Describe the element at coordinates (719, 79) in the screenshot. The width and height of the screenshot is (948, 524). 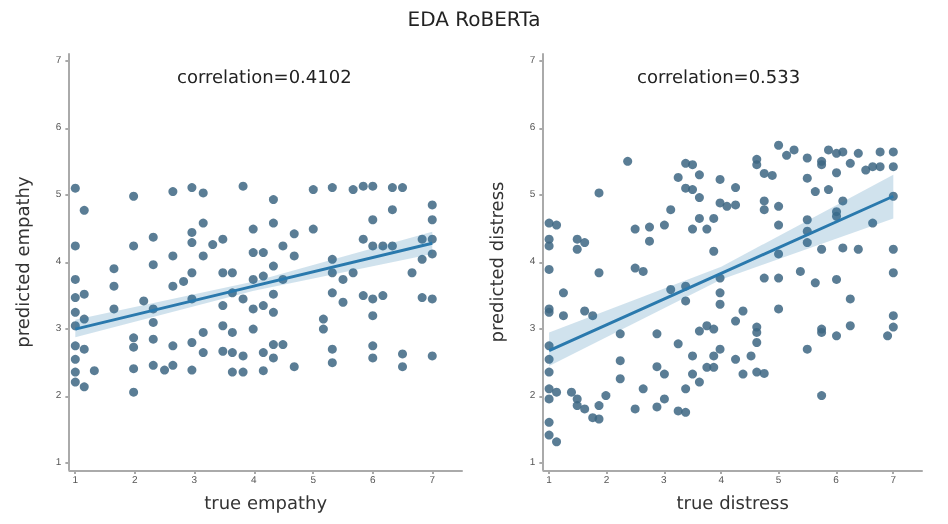
I see `annotation: correlation=0.533` at that location.